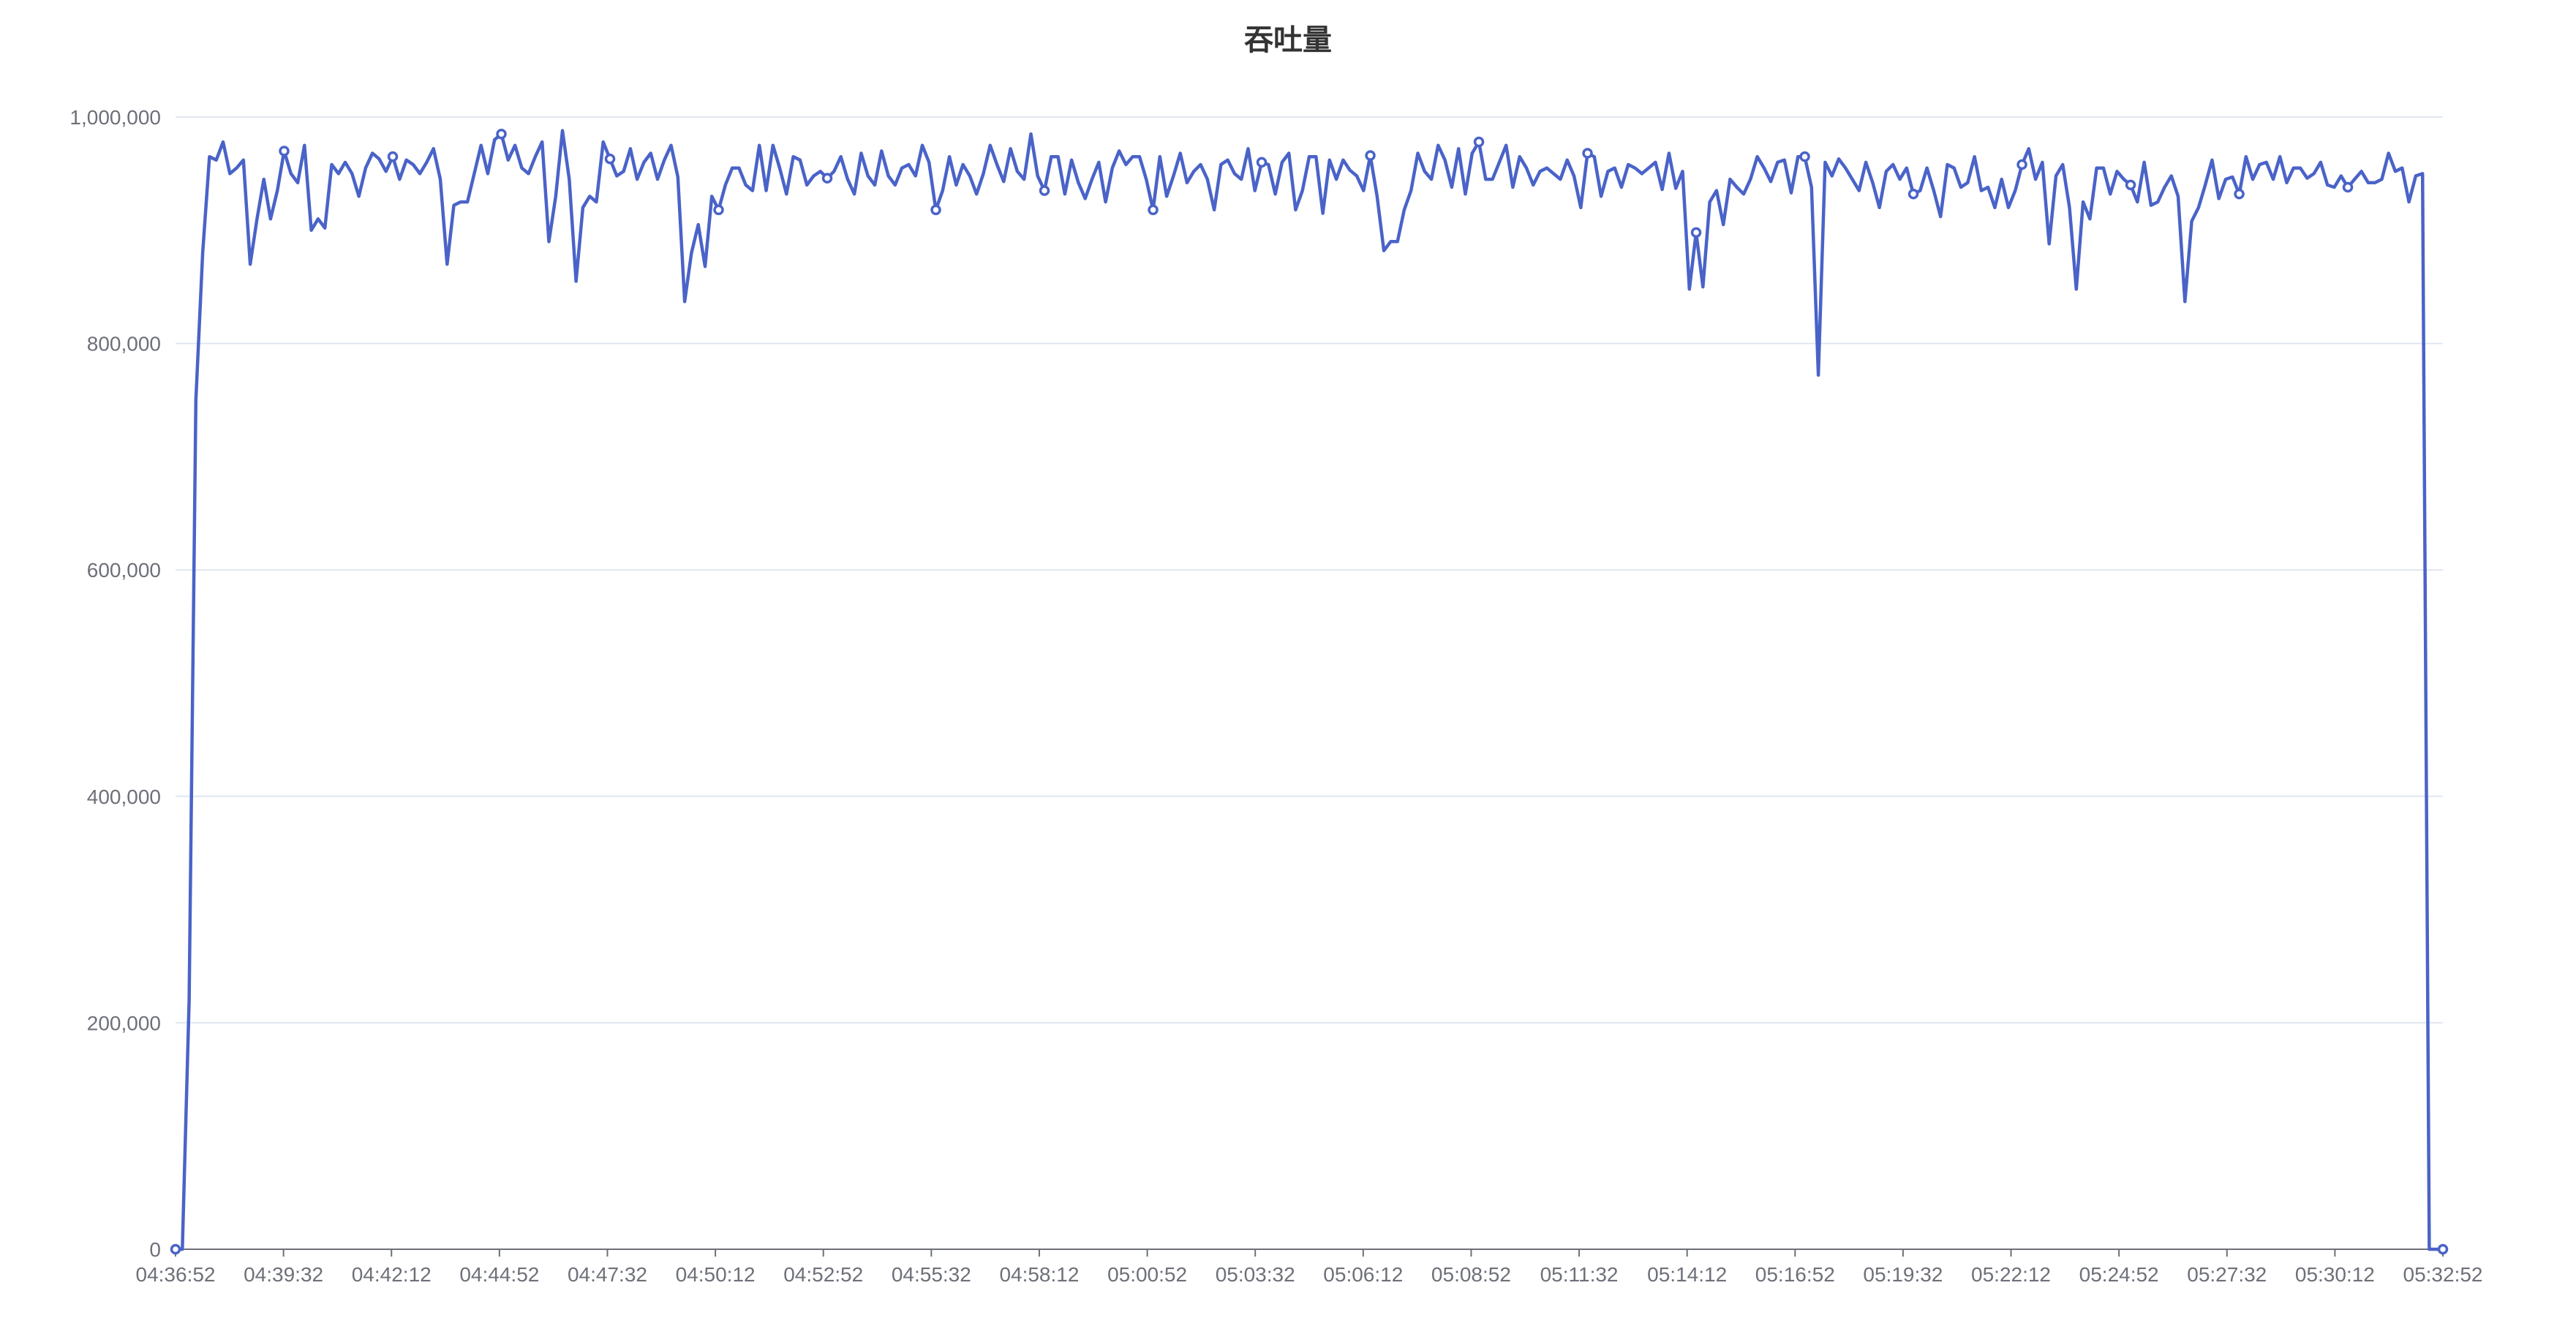 This screenshot has width=2576, height=1318. What do you see at coordinates (124, 797) in the screenshot?
I see `y-tick-label: 400,000` at bounding box center [124, 797].